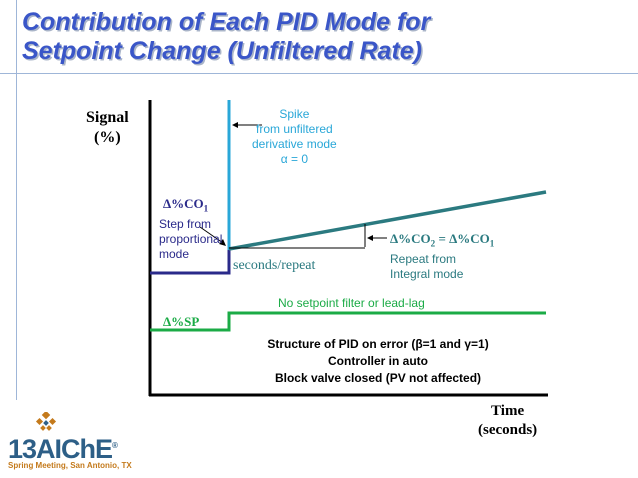  What do you see at coordinates (507, 421) in the screenshot?
I see `x-axis-label: Time (seconds)` at bounding box center [507, 421].